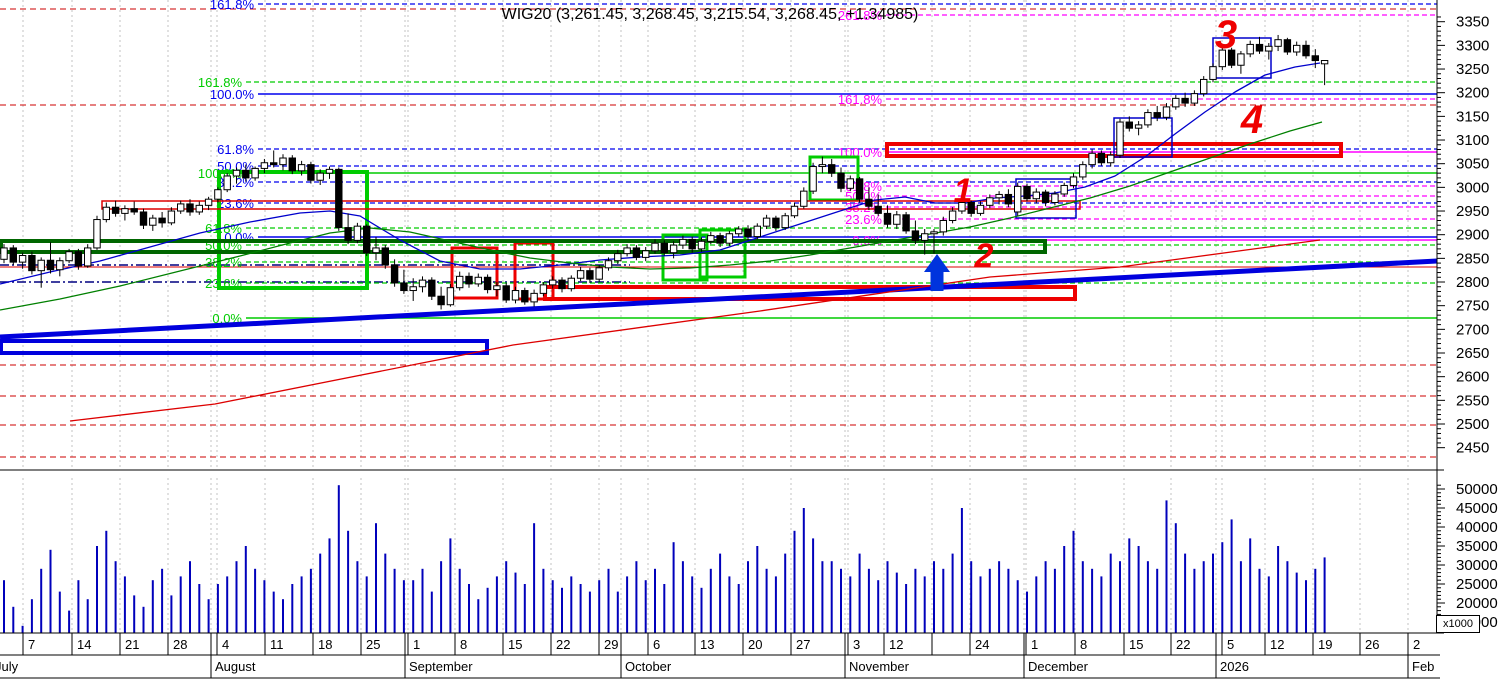 Image resolution: width=1506 pixels, height=679 pixels. What do you see at coordinates (803, 644) in the screenshot?
I see `week-date-label: 27` at bounding box center [803, 644].